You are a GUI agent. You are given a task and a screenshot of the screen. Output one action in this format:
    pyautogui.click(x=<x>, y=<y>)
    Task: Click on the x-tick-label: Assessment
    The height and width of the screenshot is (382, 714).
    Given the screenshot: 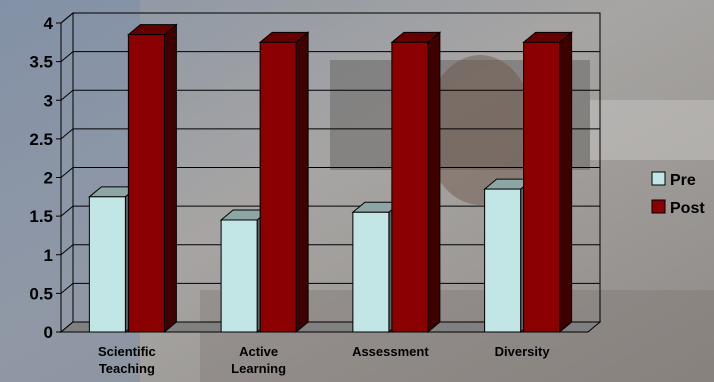 What is the action you would take?
    pyautogui.click(x=390, y=351)
    